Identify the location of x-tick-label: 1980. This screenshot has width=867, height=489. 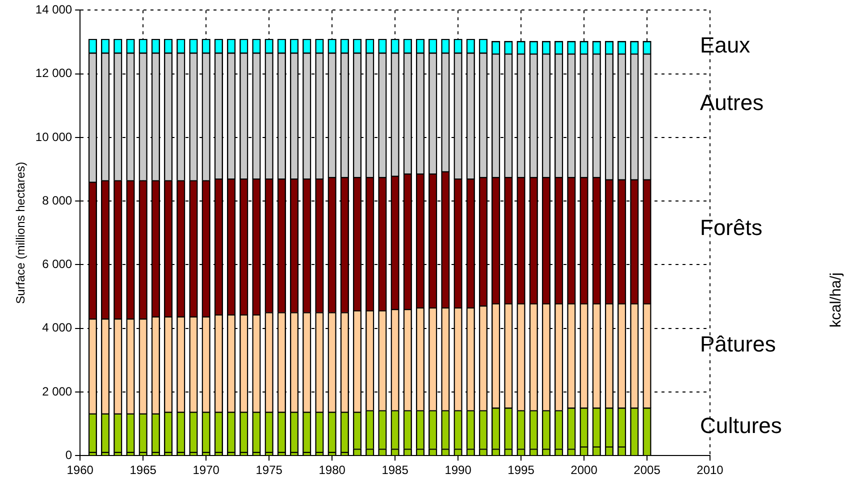
(332, 470).